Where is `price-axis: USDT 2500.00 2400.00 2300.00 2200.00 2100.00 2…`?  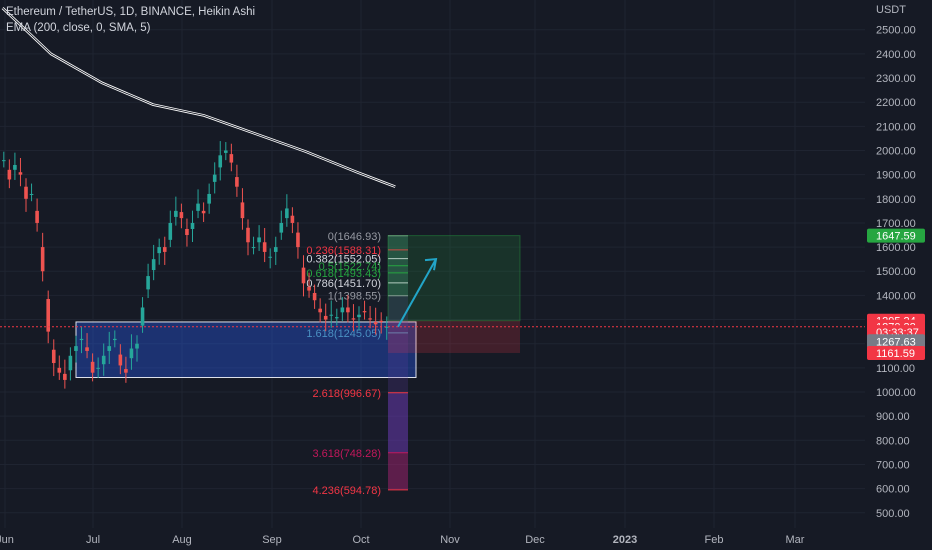
price-axis: USDT 2500.00 2400.00 2300.00 2200.00 2100.00 2… is located at coordinates (898, 275).